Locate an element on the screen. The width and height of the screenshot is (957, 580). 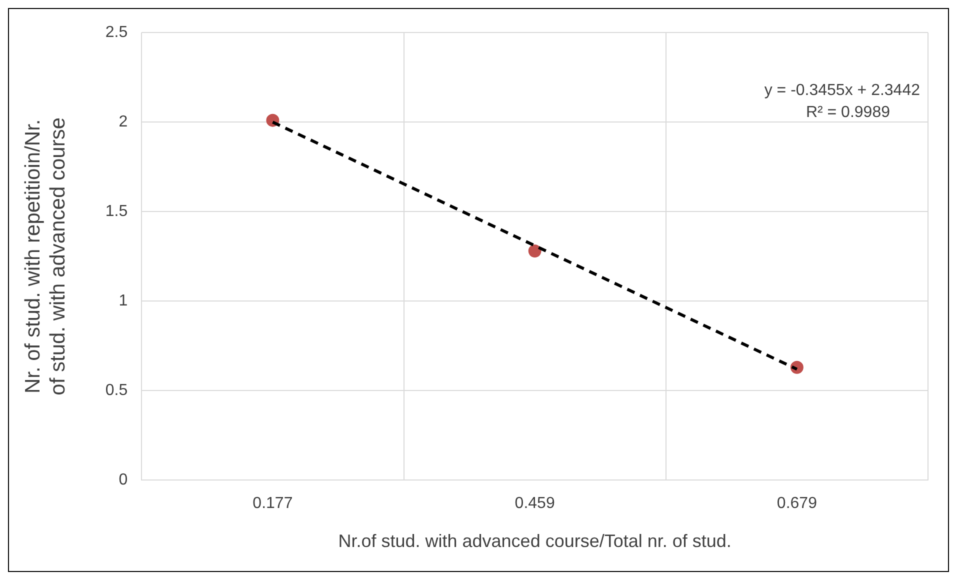
annotation: y = -0.3455x + 2.3442 is located at coordinates (842, 91).